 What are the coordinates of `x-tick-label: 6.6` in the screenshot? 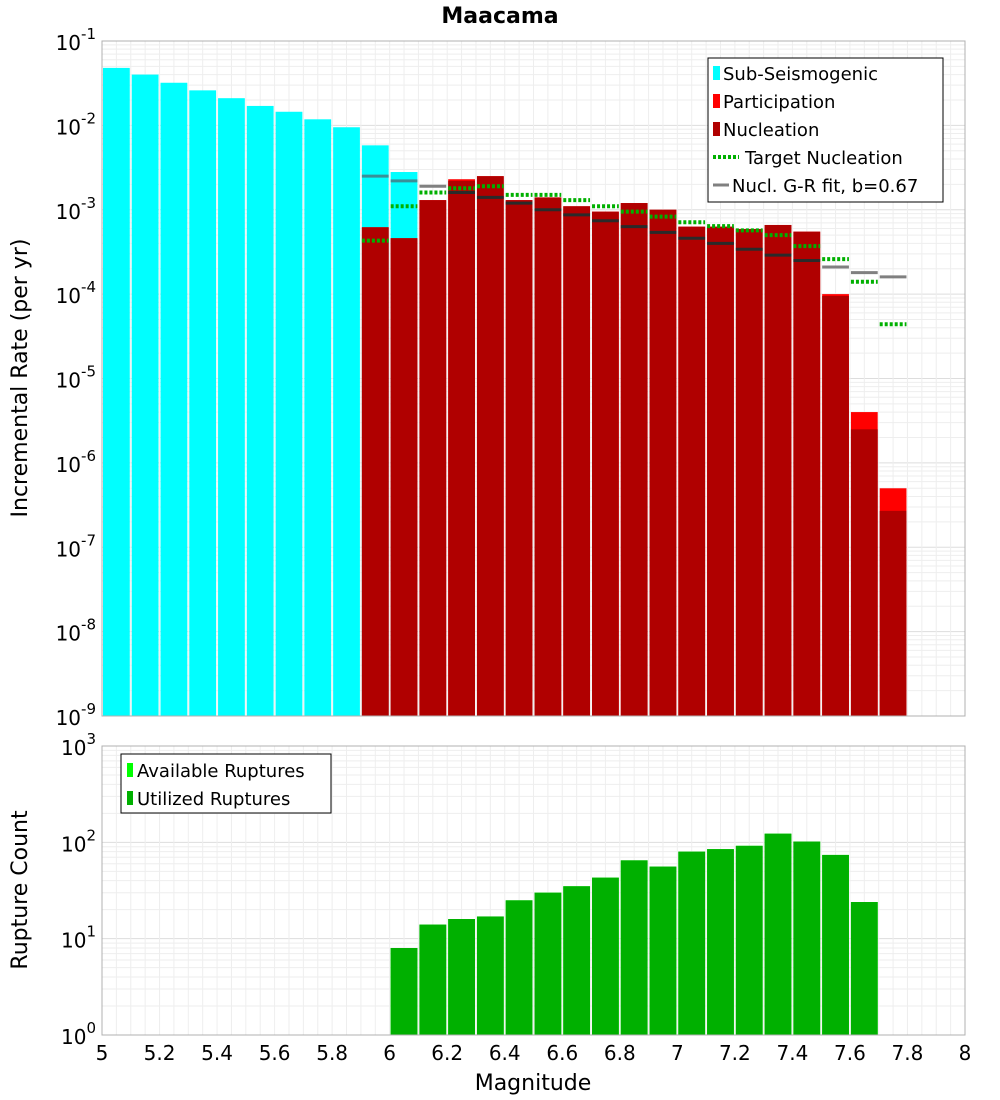 It's located at (562, 1053).